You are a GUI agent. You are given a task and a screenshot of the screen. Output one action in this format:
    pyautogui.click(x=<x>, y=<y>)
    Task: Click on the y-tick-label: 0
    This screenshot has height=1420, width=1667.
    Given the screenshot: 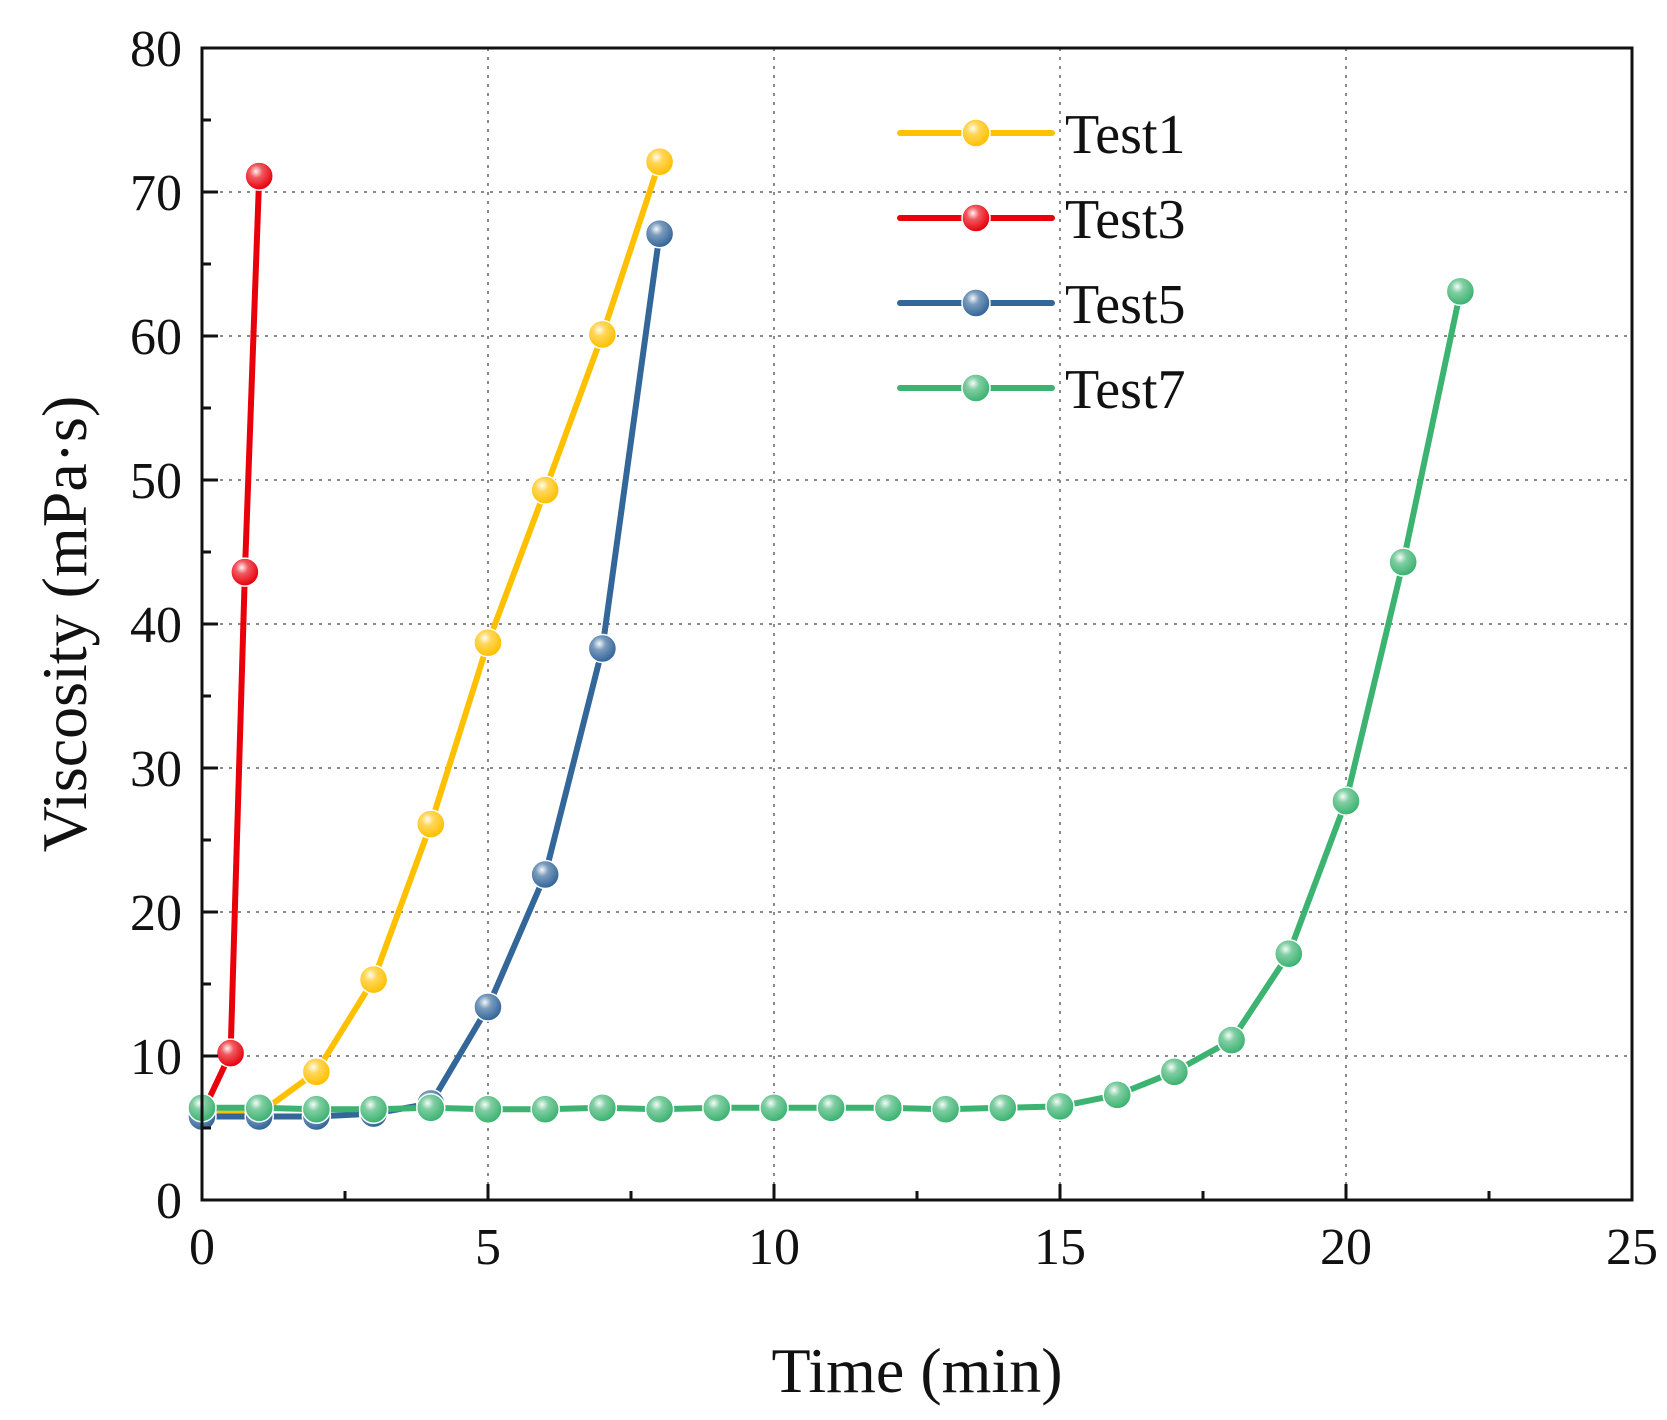 What is the action you would take?
    pyautogui.click(x=169, y=1201)
    